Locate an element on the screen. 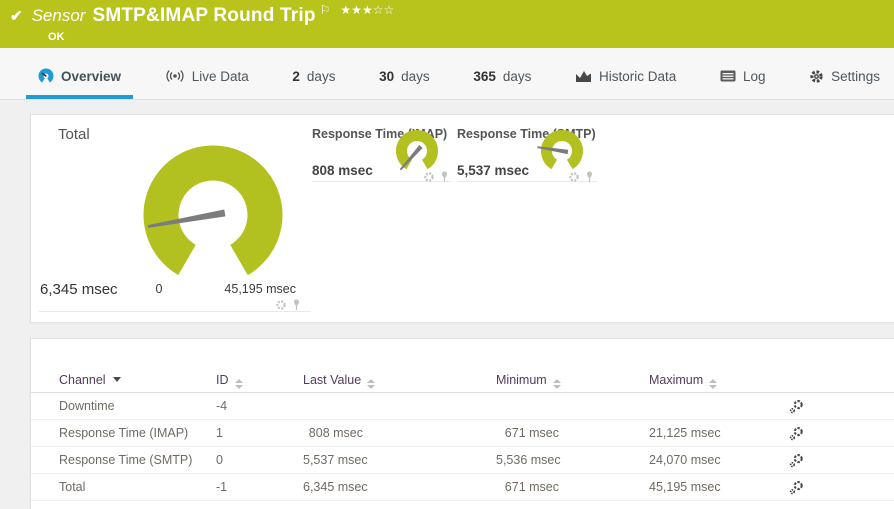 This screenshot has height=509, width=894. tab-live-data: Live Data is located at coordinates (207, 78).